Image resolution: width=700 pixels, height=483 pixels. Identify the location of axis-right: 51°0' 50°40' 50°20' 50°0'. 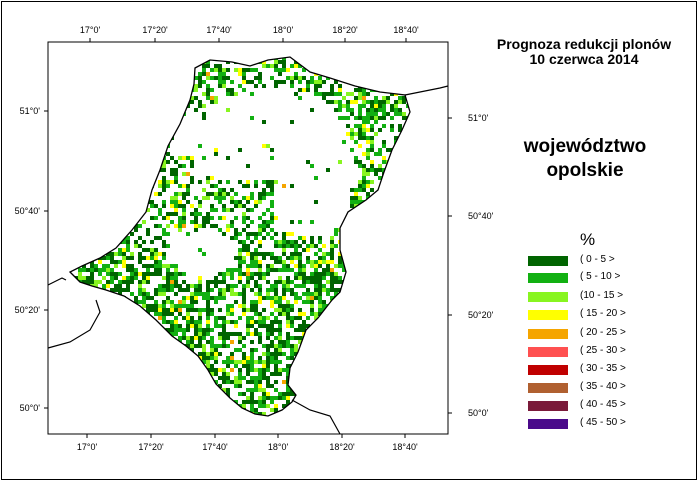
(471, 265).